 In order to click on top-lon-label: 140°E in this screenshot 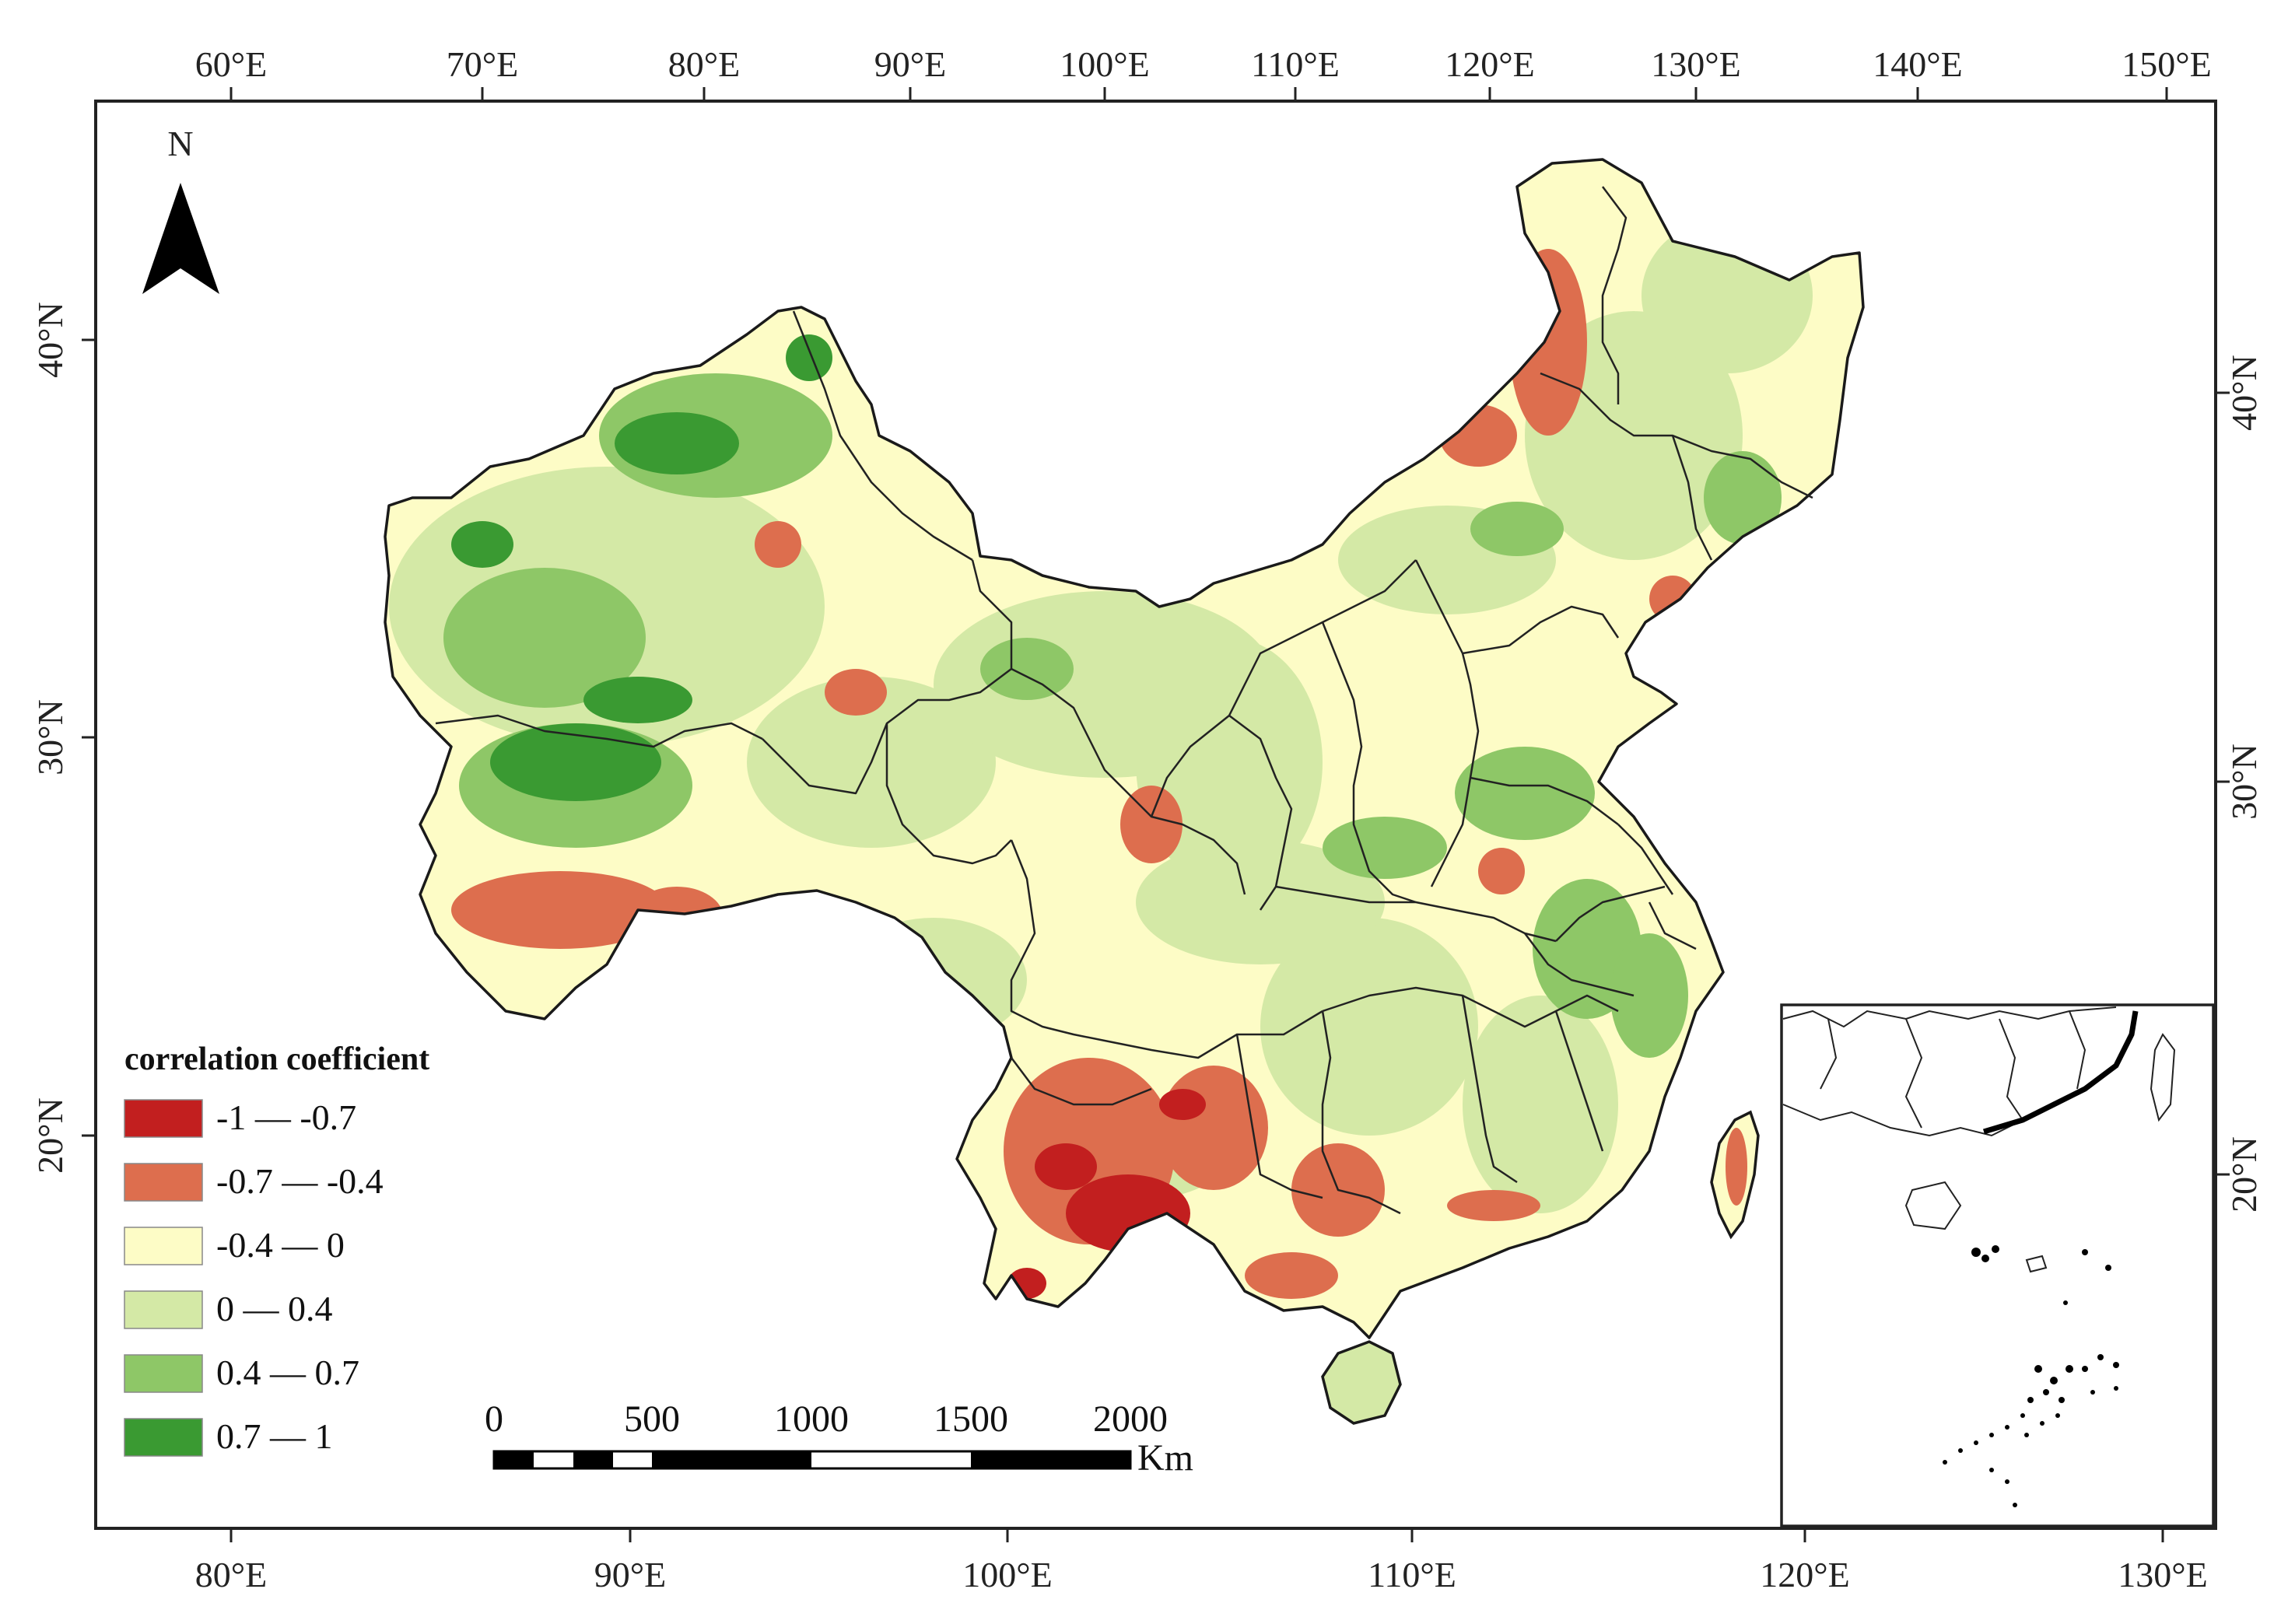, I will do `click(1918, 64)`.